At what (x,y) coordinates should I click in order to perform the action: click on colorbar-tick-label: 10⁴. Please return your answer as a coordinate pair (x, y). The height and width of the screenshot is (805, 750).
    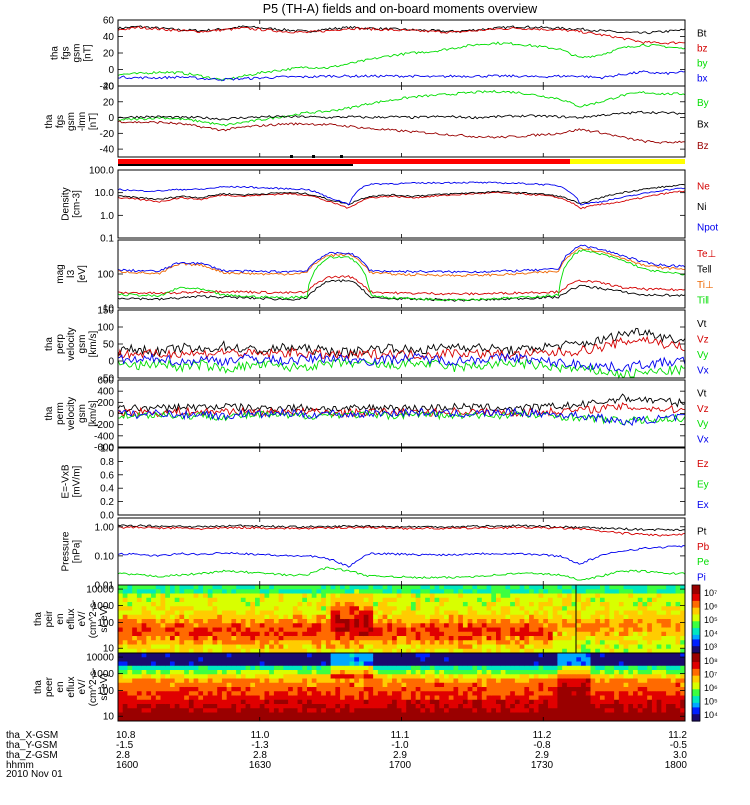
    Looking at the image, I should click on (711, 715).